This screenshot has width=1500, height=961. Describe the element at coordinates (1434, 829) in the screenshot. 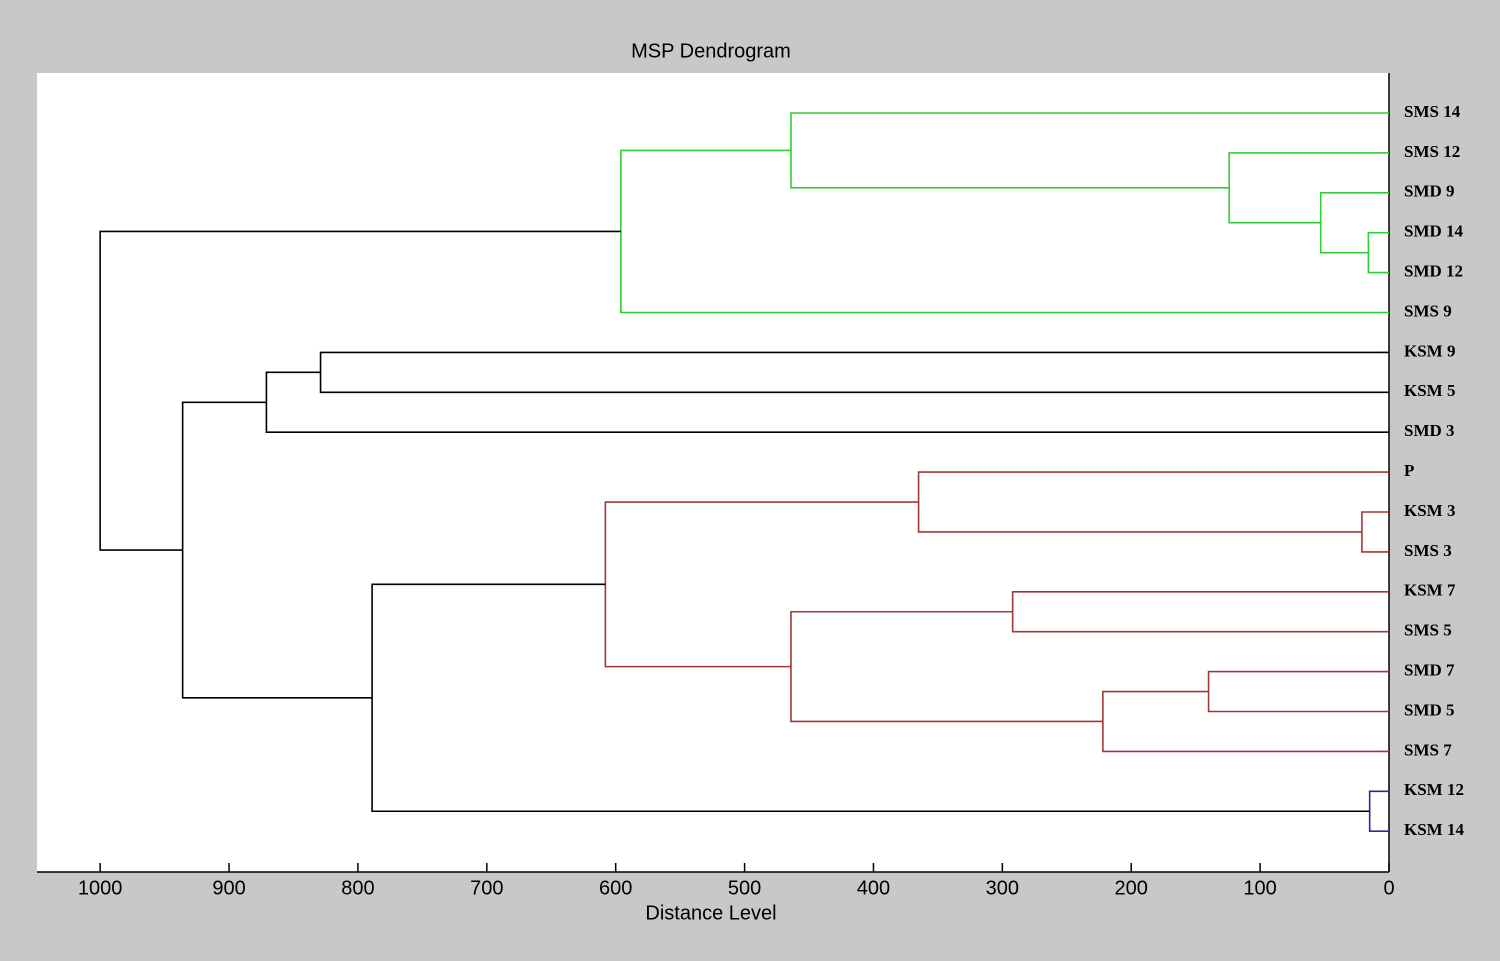

I see `leaf-label: KSM 14` at that location.